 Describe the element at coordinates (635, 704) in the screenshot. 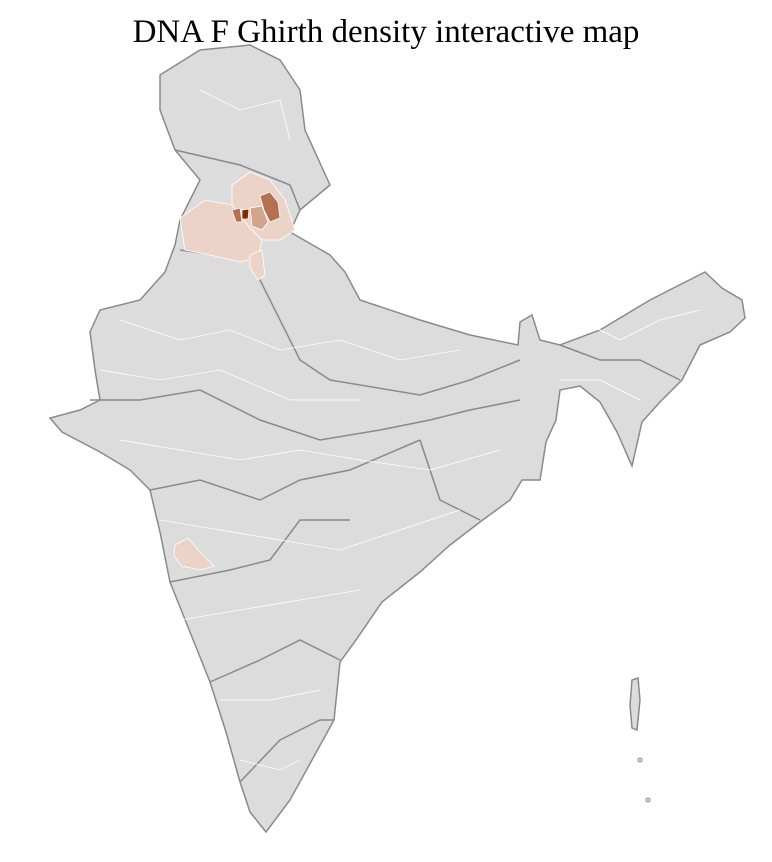

I see `andaman-islands` at that location.